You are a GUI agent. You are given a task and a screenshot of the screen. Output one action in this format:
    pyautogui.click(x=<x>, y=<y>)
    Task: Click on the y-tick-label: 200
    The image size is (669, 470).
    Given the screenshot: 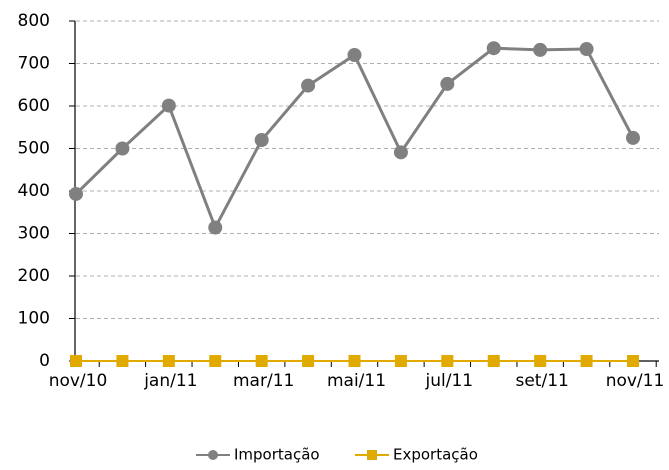 What is the action you would take?
    pyautogui.click(x=34, y=276)
    